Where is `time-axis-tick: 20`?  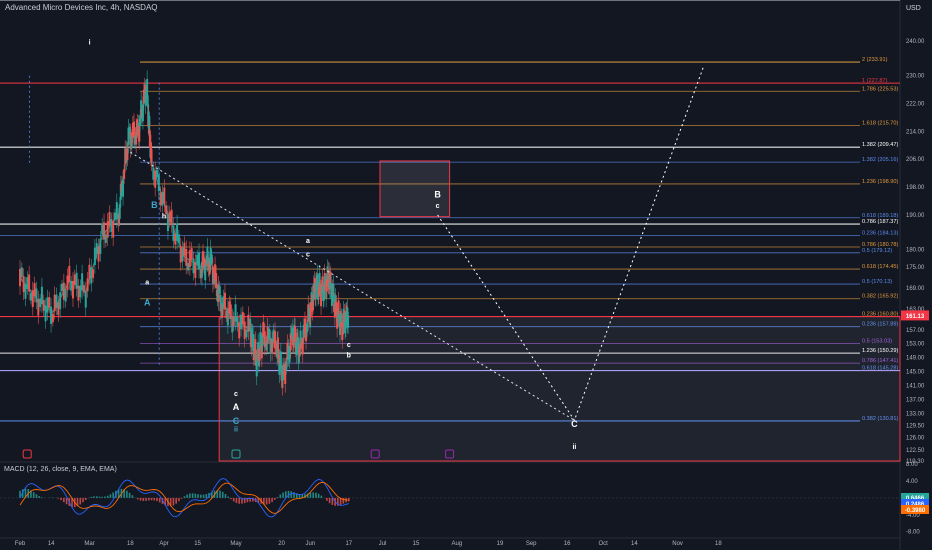
time-axis-tick: 20 is located at coordinates (281, 544).